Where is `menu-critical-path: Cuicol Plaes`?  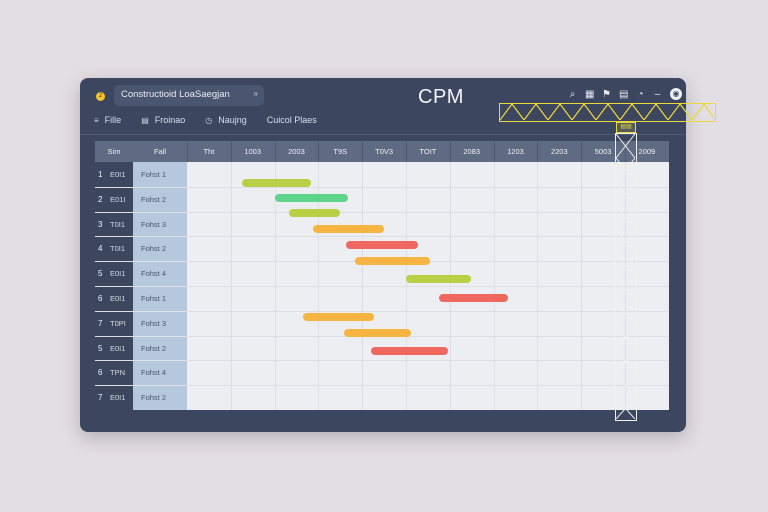 menu-critical-path: Cuicol Plaes is located at coordinates (292, 120).